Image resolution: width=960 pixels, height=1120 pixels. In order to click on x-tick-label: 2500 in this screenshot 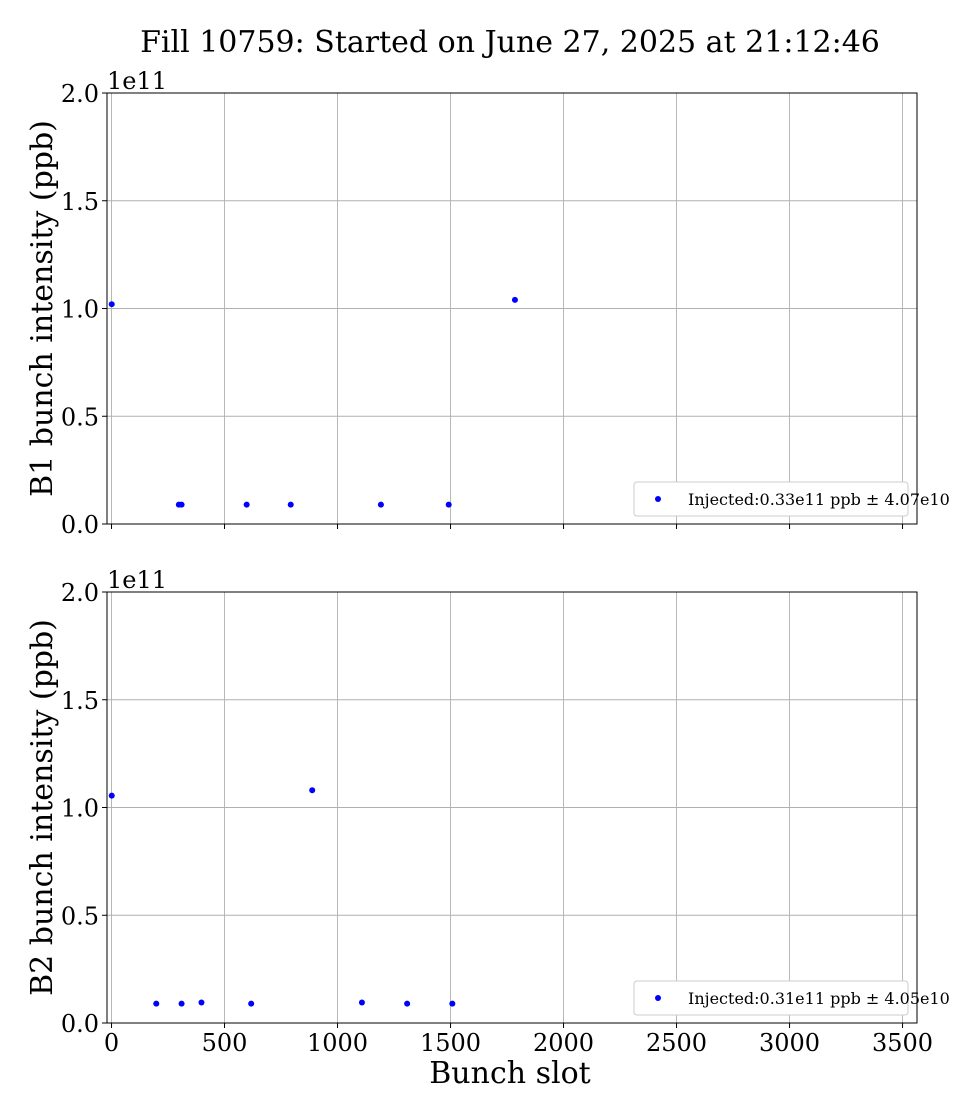, I will do `click(676, 1043)`.